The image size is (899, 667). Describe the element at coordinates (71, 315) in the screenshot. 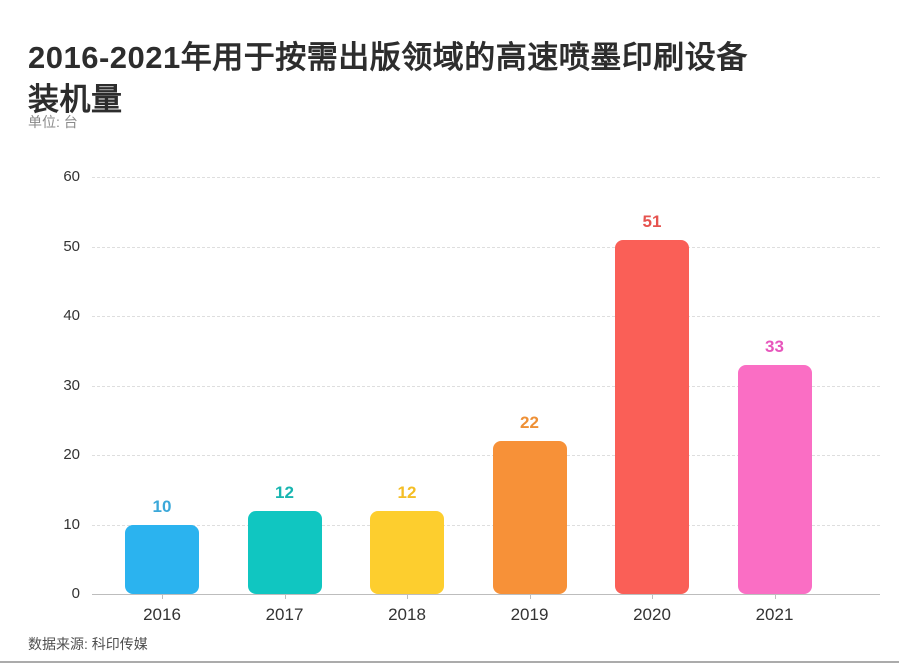

I see `y-tick-label-40: 40` at that location.